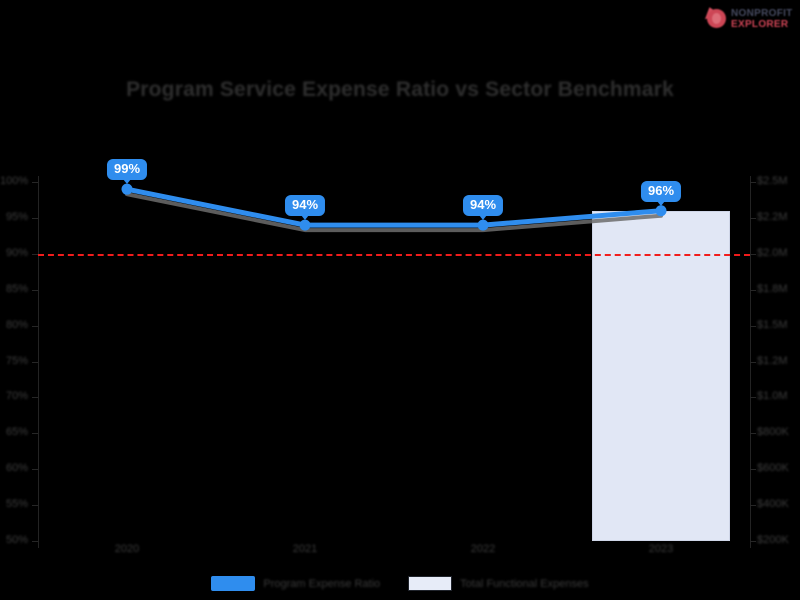  I want to click on brand-logo: NONPROFIT EXPLORER, so click(748, 19).